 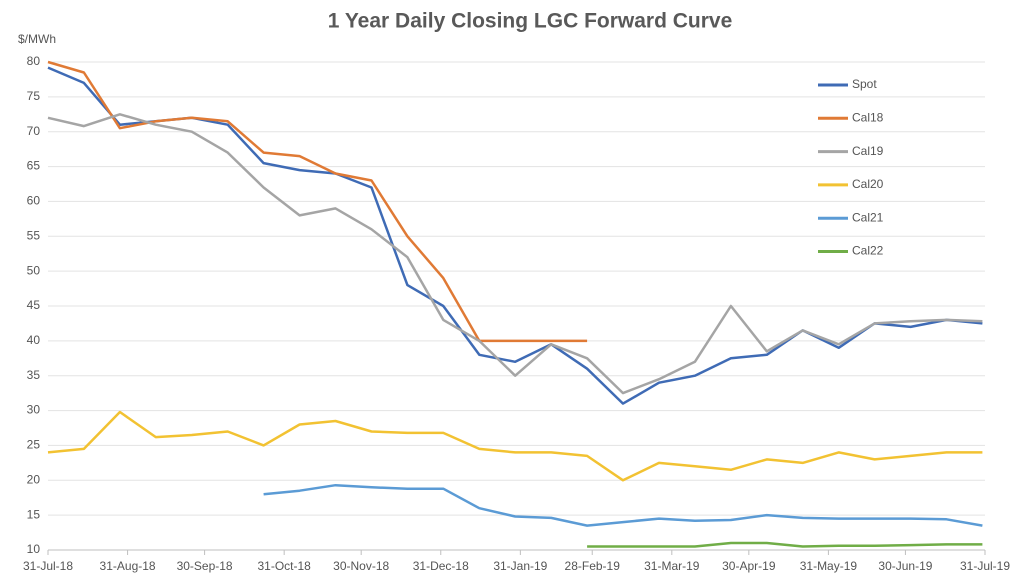 I want to click on y-tick-label: 65, so click(x=34, y=166).